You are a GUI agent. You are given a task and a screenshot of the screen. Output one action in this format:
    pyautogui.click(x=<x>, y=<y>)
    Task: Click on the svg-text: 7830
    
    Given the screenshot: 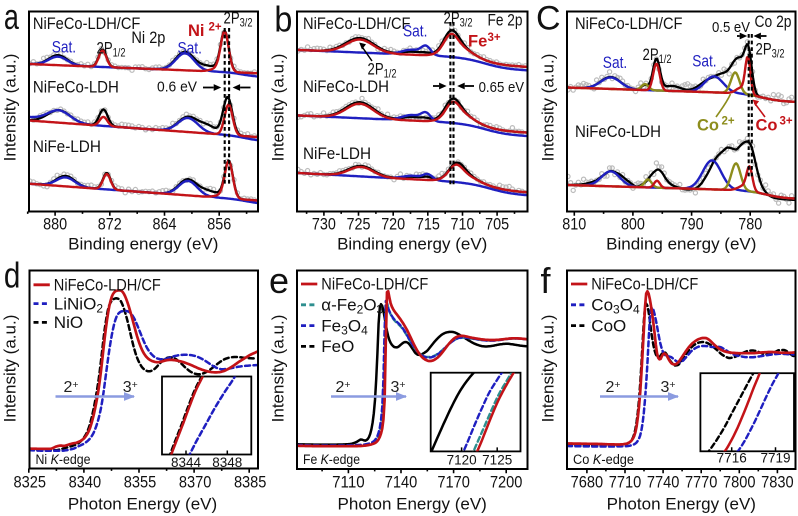 What is the action you would take?
    pyautogui.click(x=777, y=481)
    